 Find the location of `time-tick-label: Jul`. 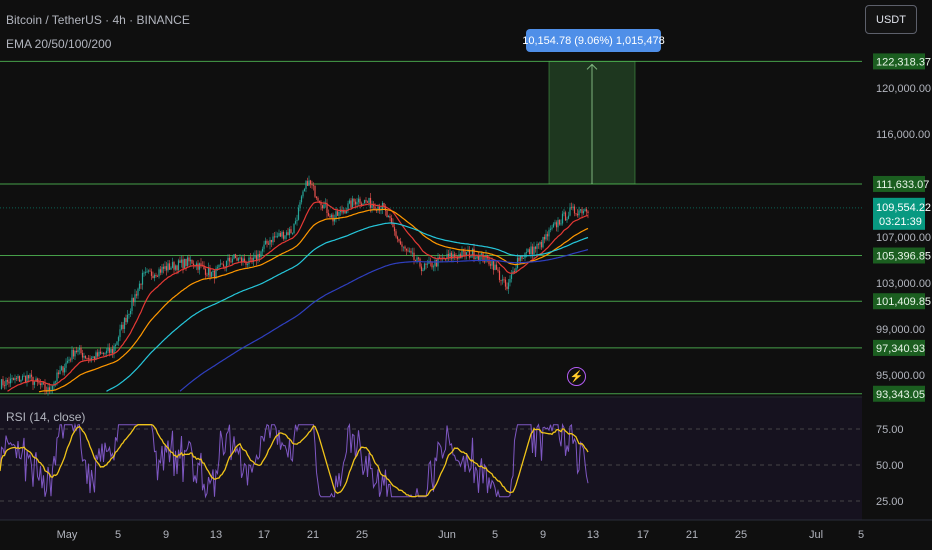

time-tick-label: Jul is located at coordinates (816, 535).